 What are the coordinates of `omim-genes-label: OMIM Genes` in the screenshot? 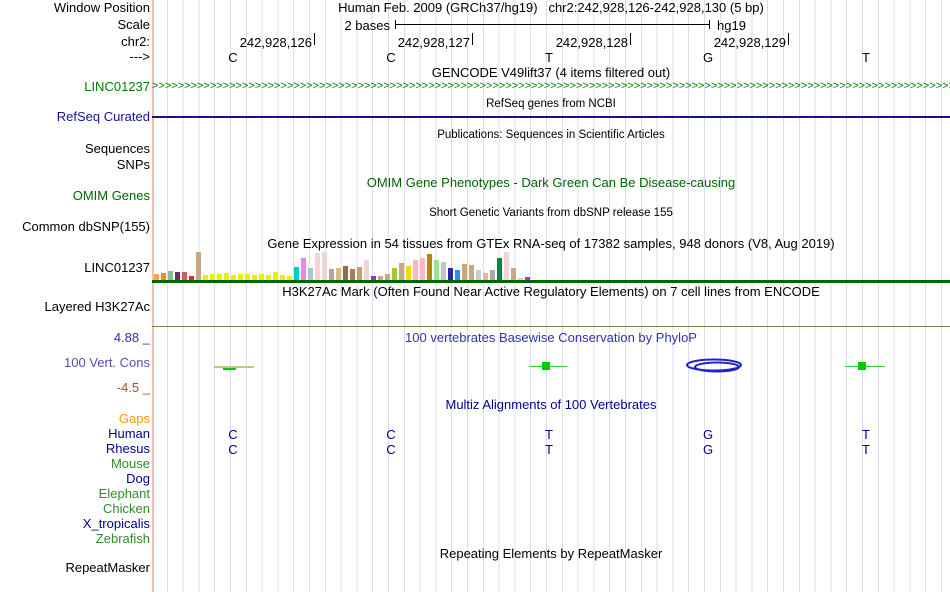 It's located at (111, 195).